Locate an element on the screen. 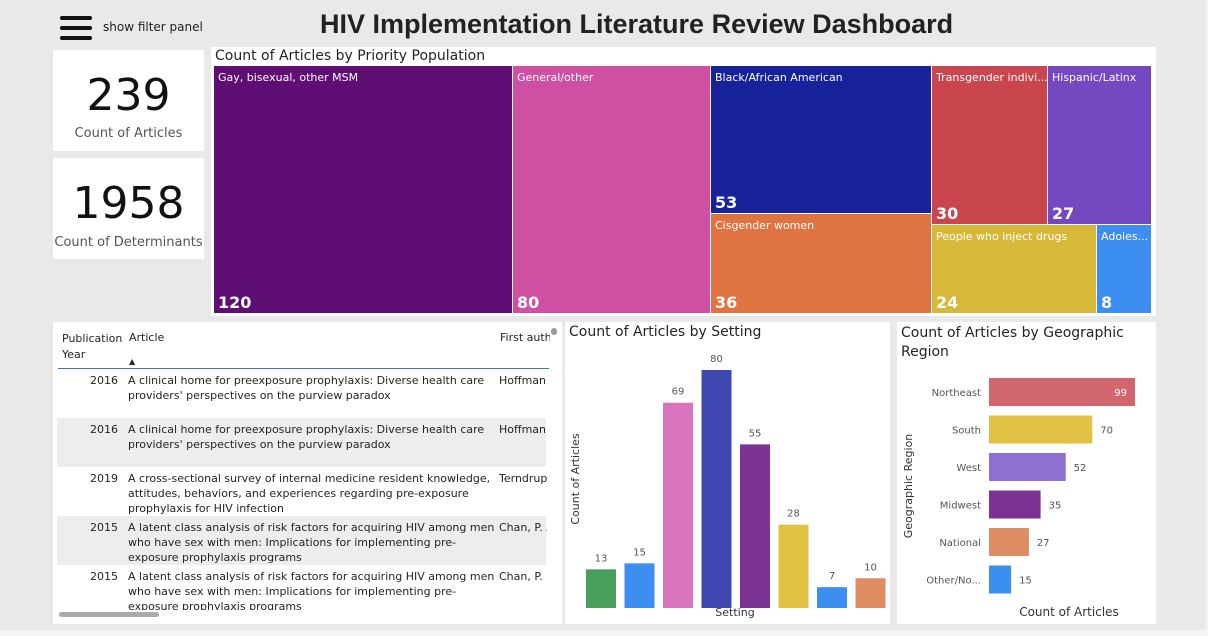  tile-value: 24 is located at coordinates (947, 302).